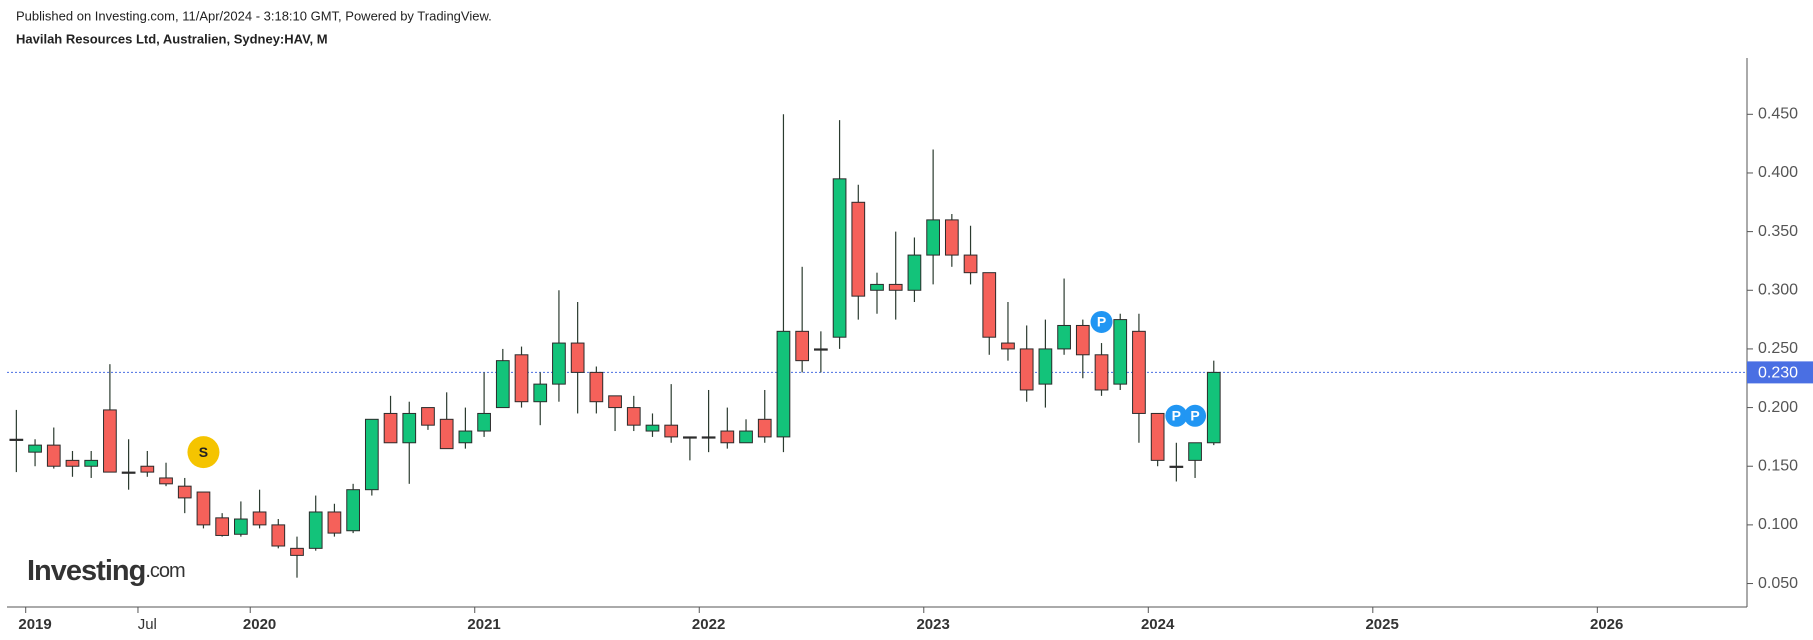  What do you see at coordinates (1778, 348) in the screenshot?
I see `y-tick-label: 0.250` at bounding box center [1778, 348].